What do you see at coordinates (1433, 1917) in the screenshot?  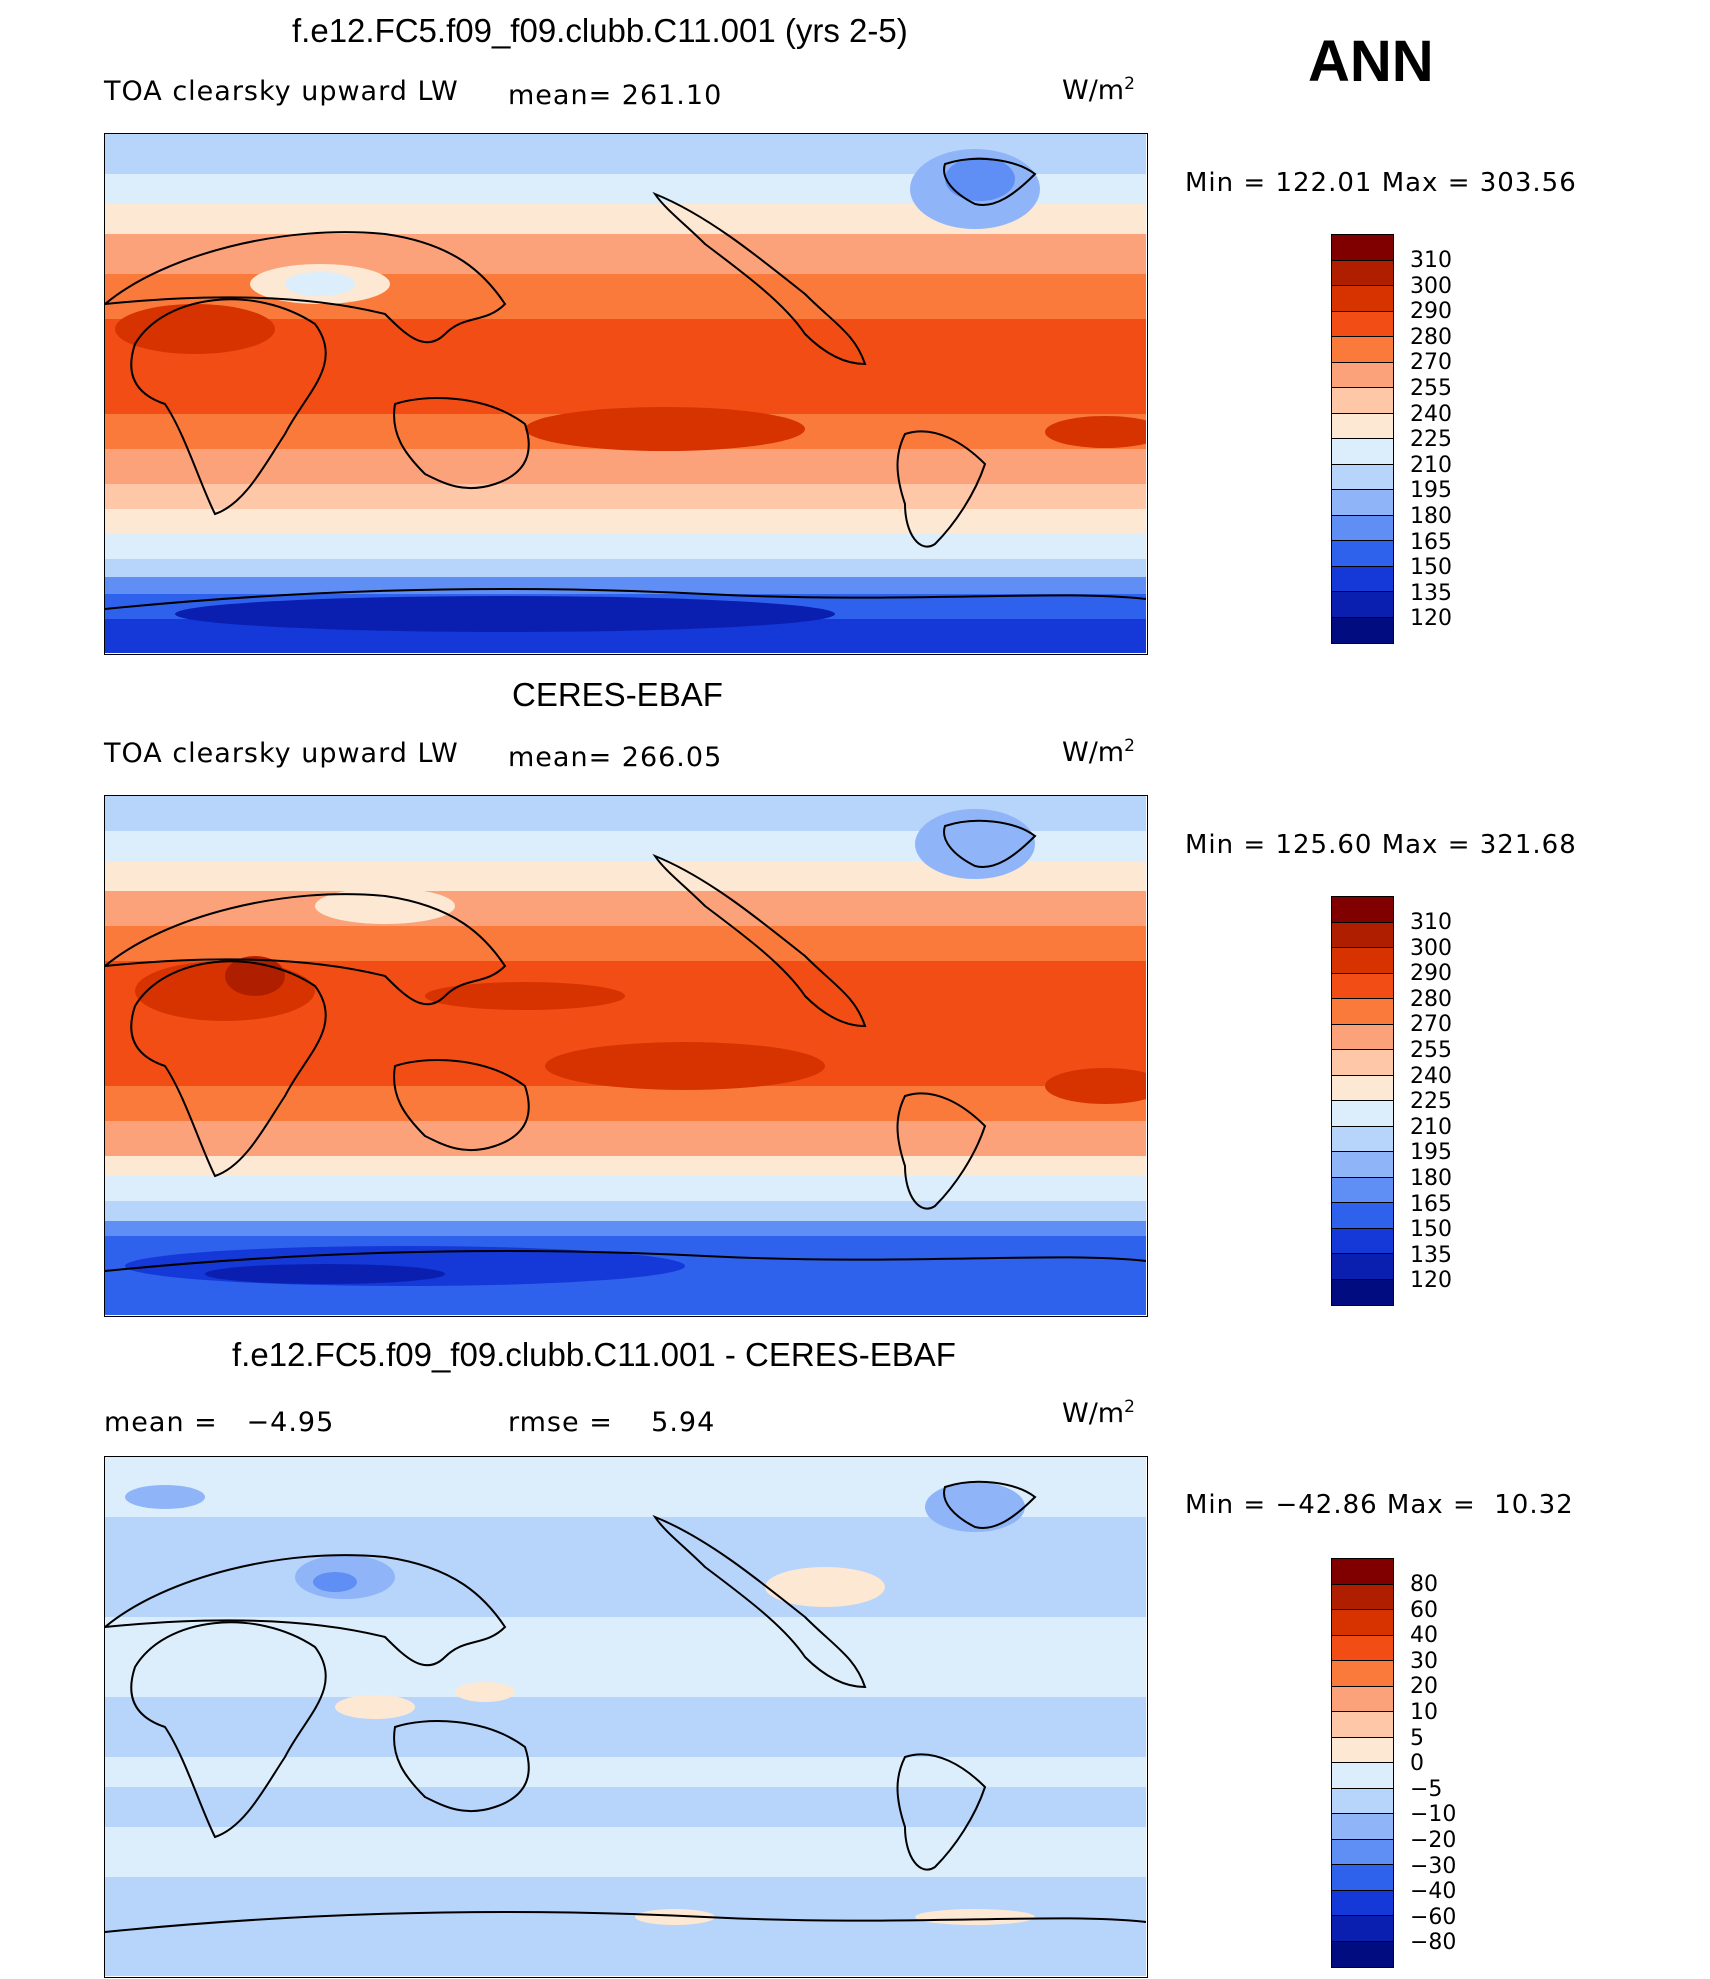 I see `panel3-colorbar-tick: −60` at bounding box center [1433, 1917].